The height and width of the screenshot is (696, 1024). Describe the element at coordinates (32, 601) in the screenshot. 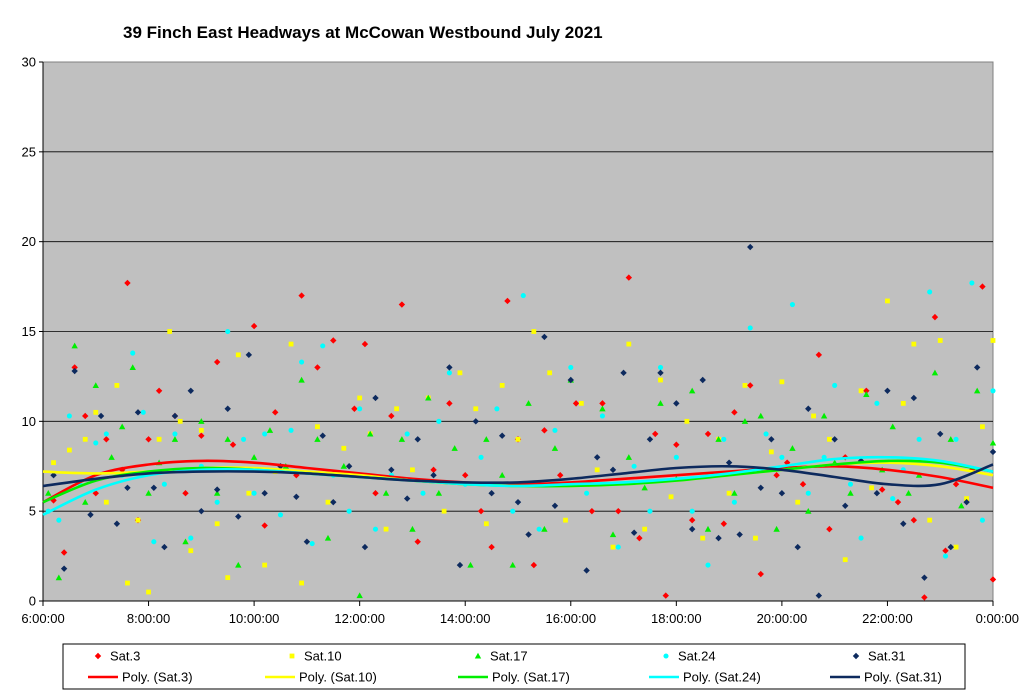

I see `y-tick-label: 0` at that location.